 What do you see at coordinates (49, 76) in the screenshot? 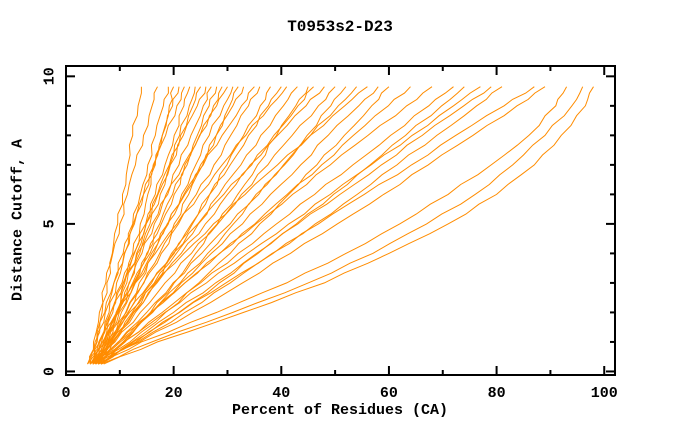
I see `y-tick-label: 10` at bounding box center [49, 76].